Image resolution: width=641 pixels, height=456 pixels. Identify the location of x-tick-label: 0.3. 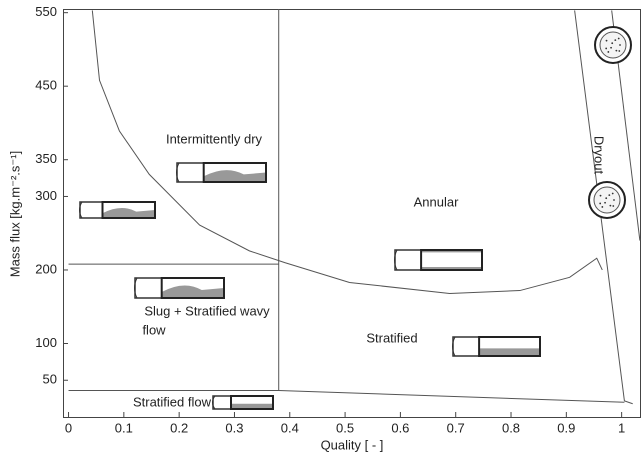
(234, 427).